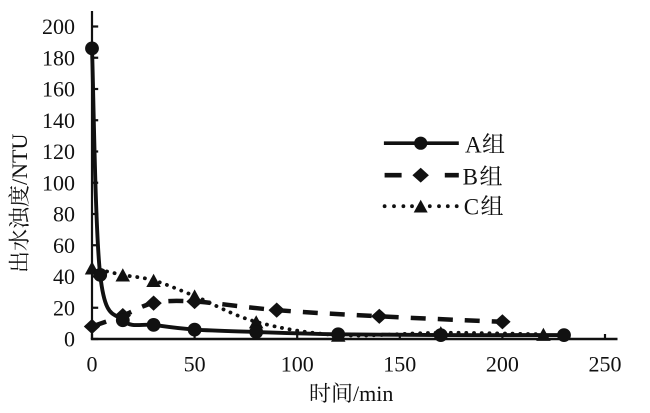 The image size is (650, 413). What do you see at coordinates (195, 364) in the screenshot?
I see `svg-text: 50` at bounding box center [195, 364].